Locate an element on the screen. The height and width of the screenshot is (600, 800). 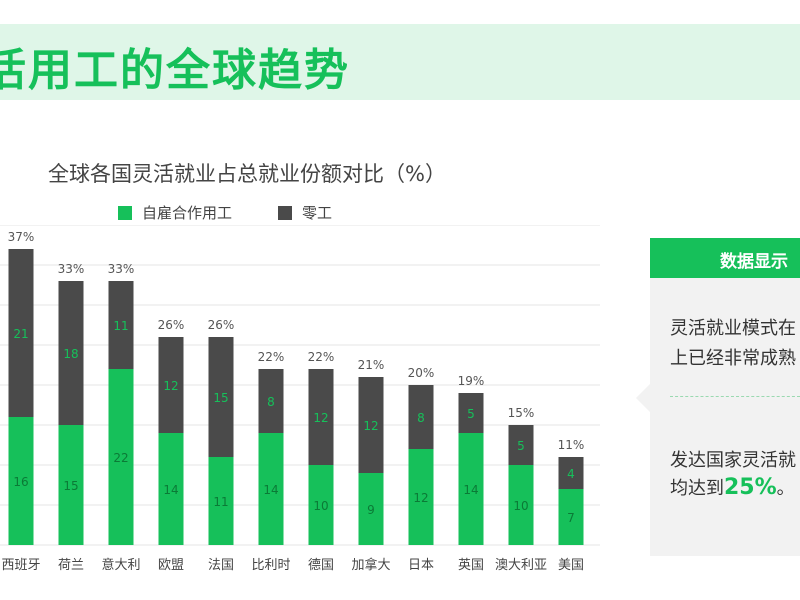
panel-text-prefix: 均达到 is located at coordinates (697, 488).